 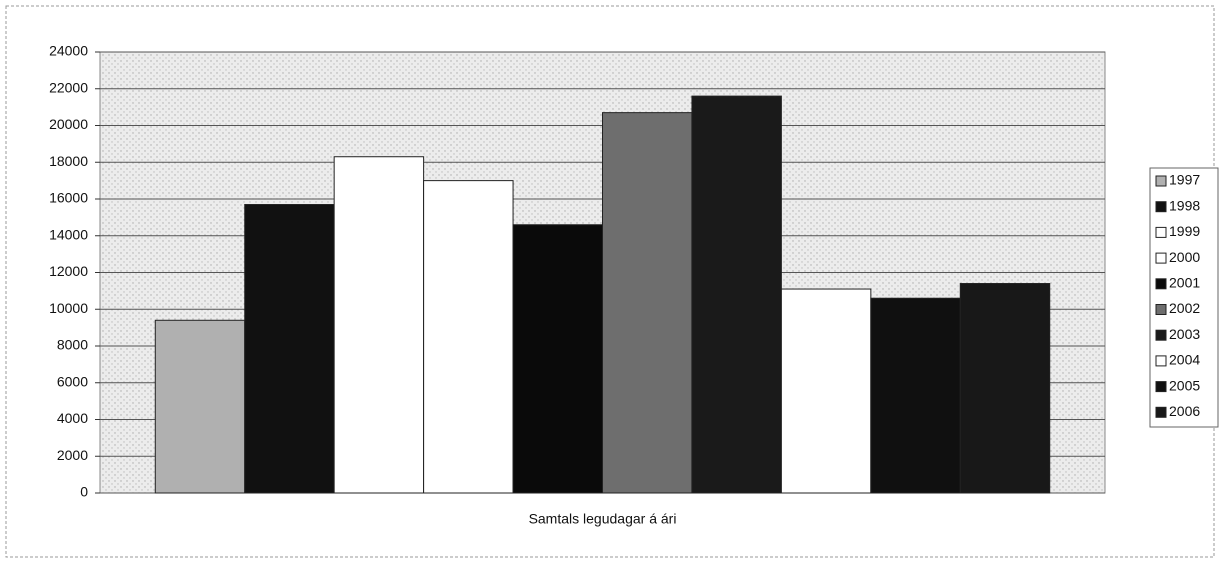 I want to click on y-tick-label: 16000, so click(x=68, y=198).